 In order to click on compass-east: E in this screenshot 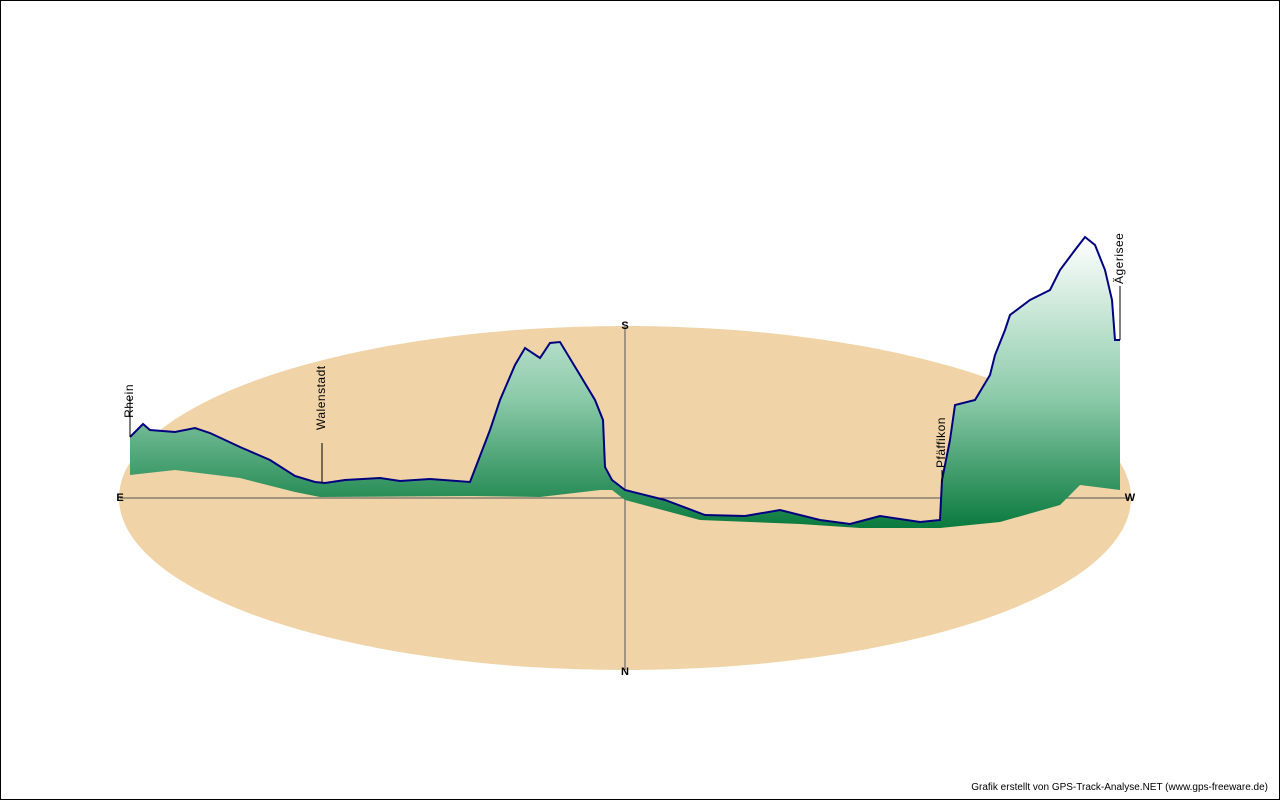, I will do `click(119, 498)`.